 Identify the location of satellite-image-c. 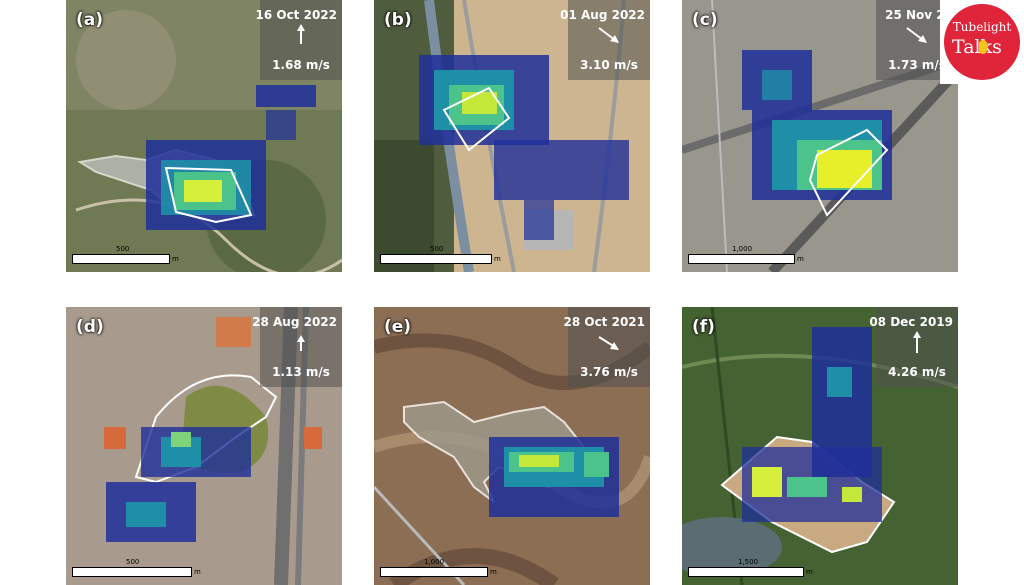
(820, 136).